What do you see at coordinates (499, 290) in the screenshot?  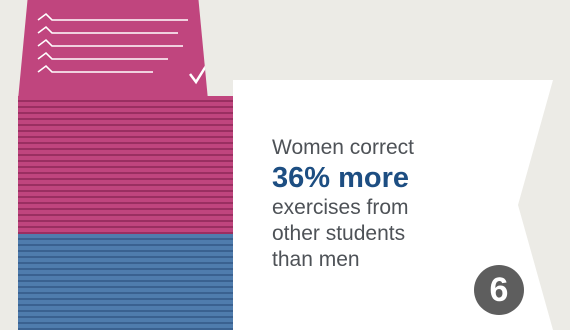 I see `number-badge: 6` at bounding box center [499, 290].